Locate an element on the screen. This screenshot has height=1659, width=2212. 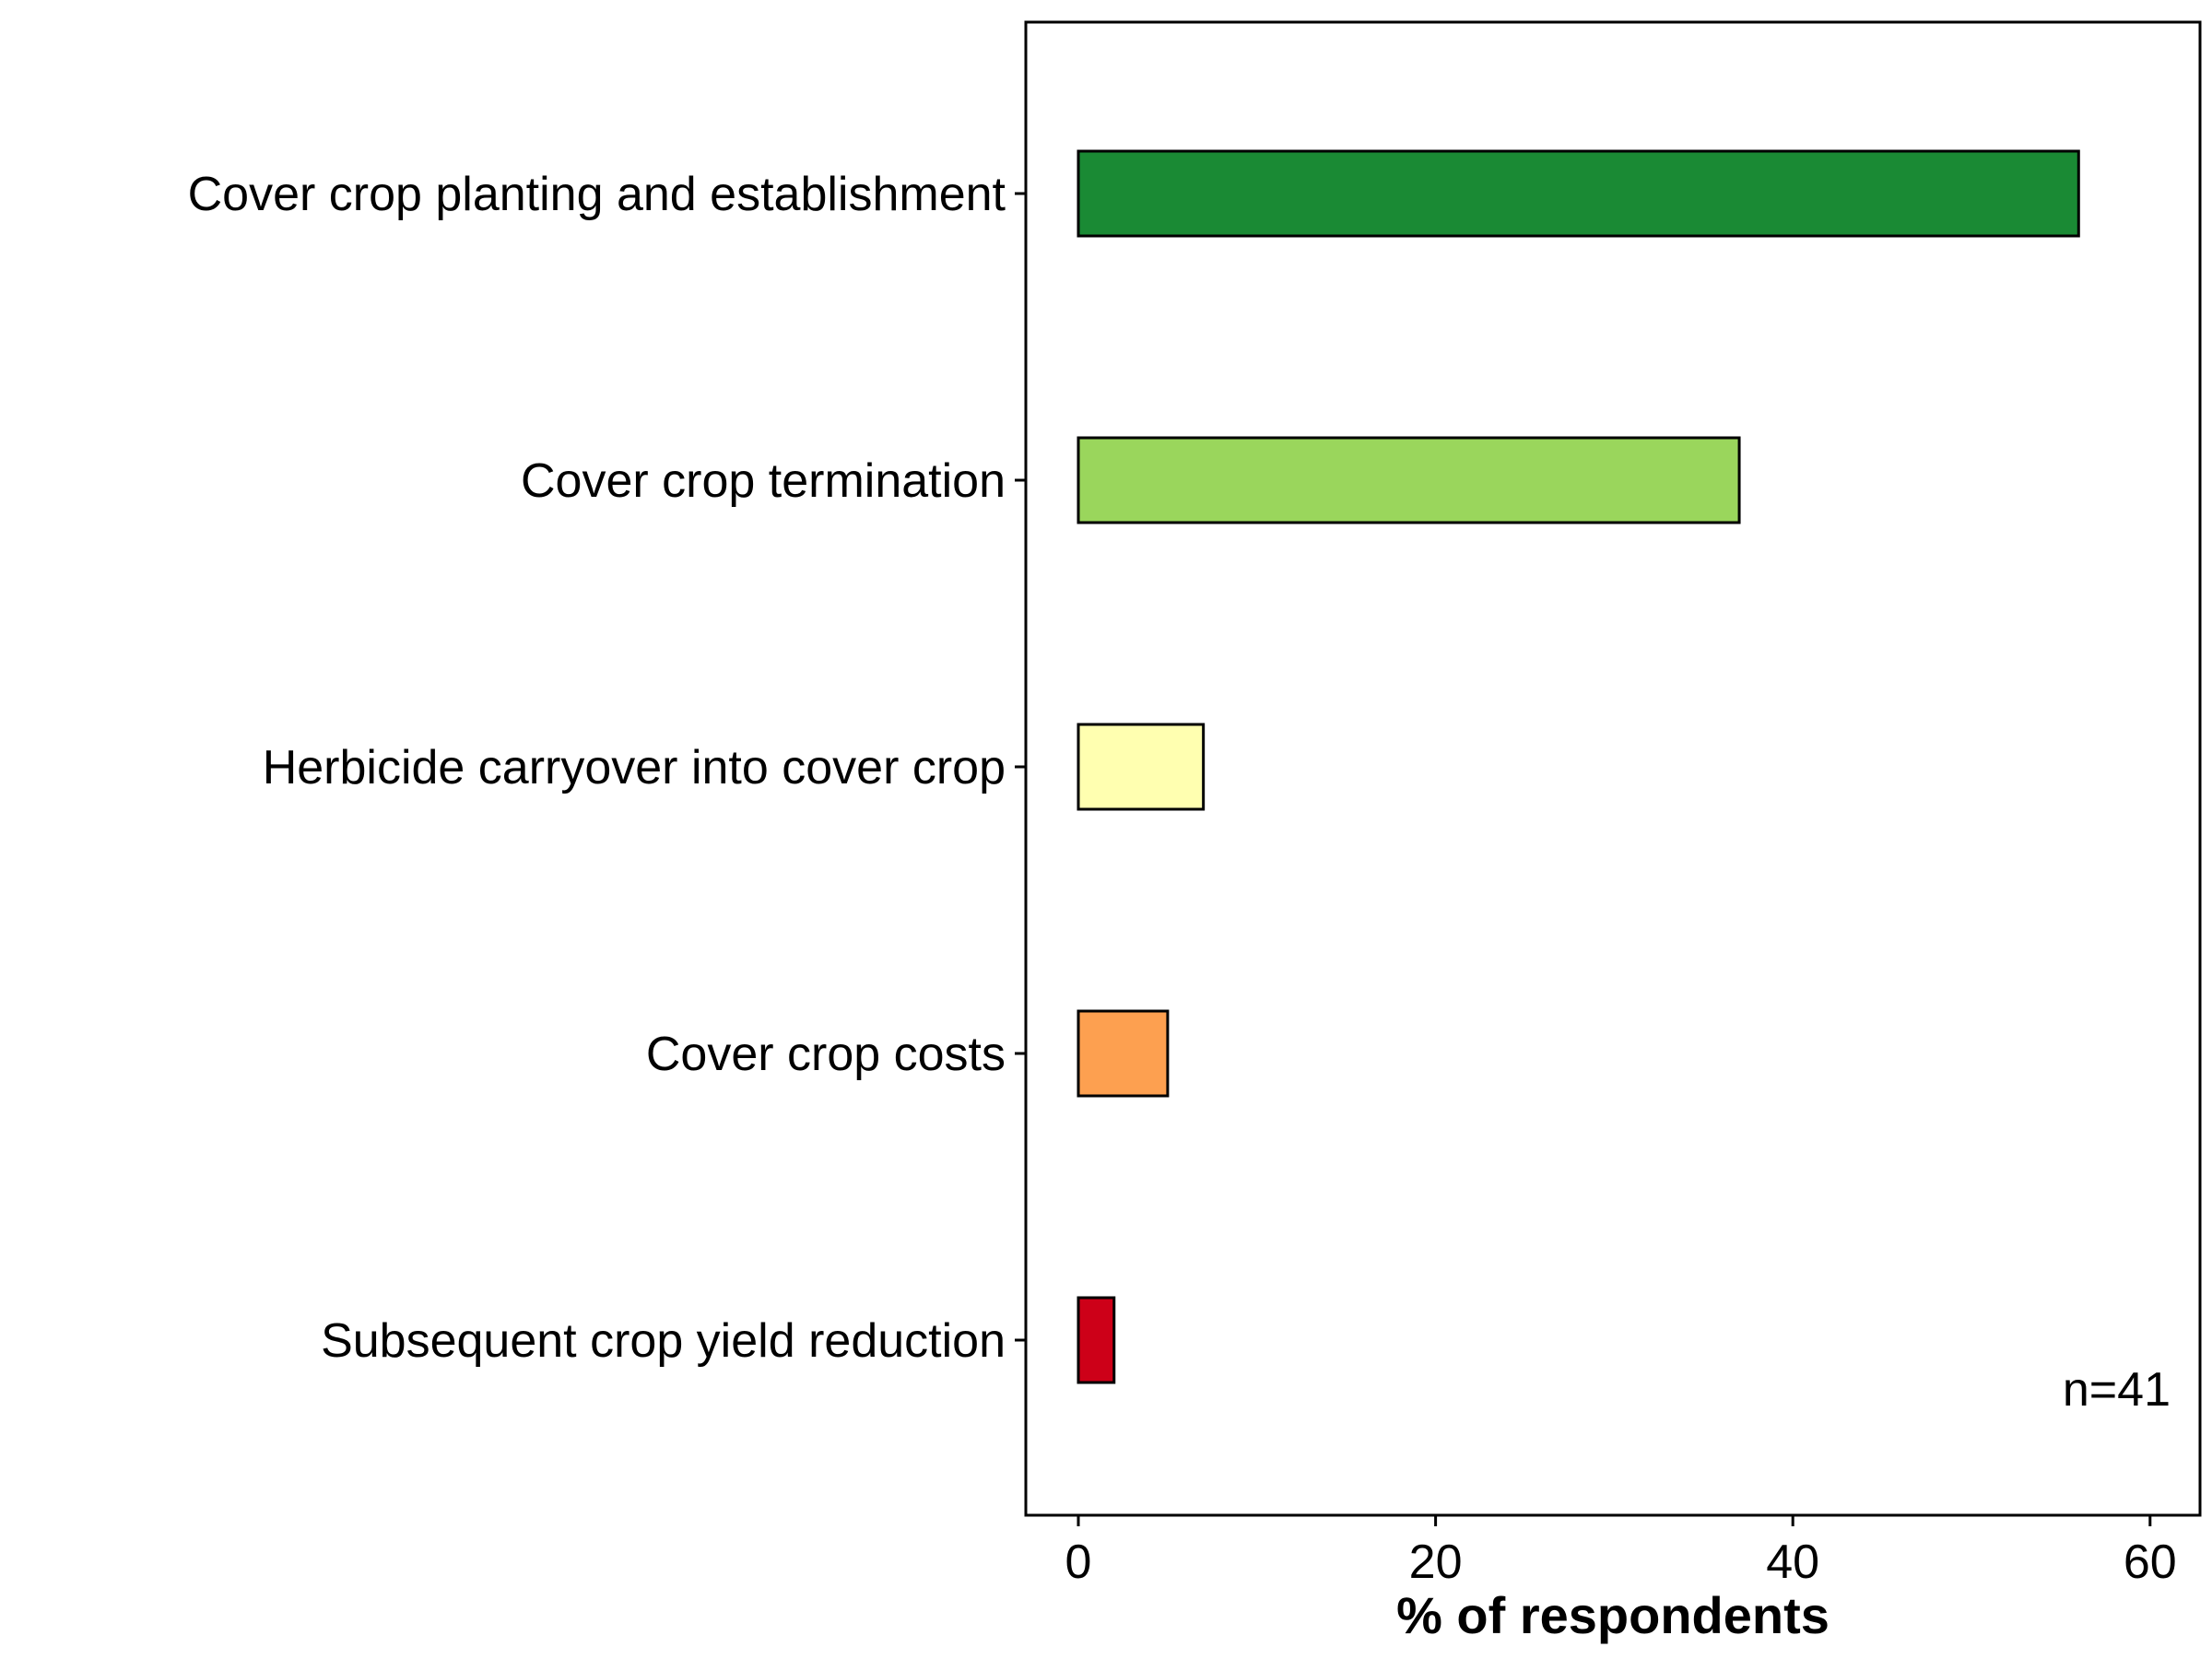
sample-size-annotation: n=41 is located at coordinates (2117, 1390).